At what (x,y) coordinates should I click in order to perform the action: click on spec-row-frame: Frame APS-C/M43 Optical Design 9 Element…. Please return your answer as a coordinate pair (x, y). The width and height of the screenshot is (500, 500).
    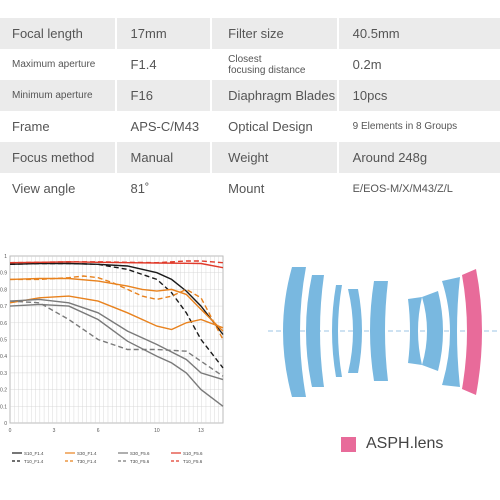
    Looking at the image, I should click on (250, 126).